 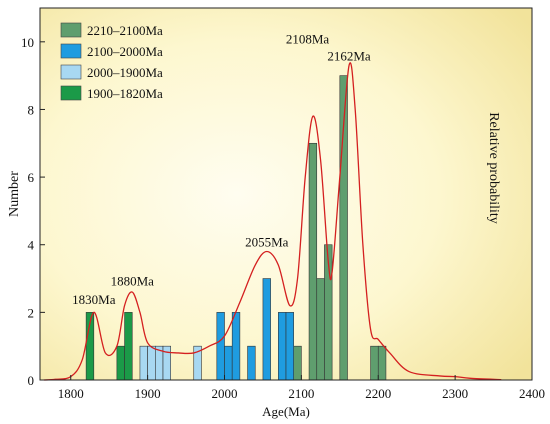 What do you see at coordinates (225, 393) in the screenshot?
I see `x-tick-label-2: 2000` at bounding box center [225, 393].